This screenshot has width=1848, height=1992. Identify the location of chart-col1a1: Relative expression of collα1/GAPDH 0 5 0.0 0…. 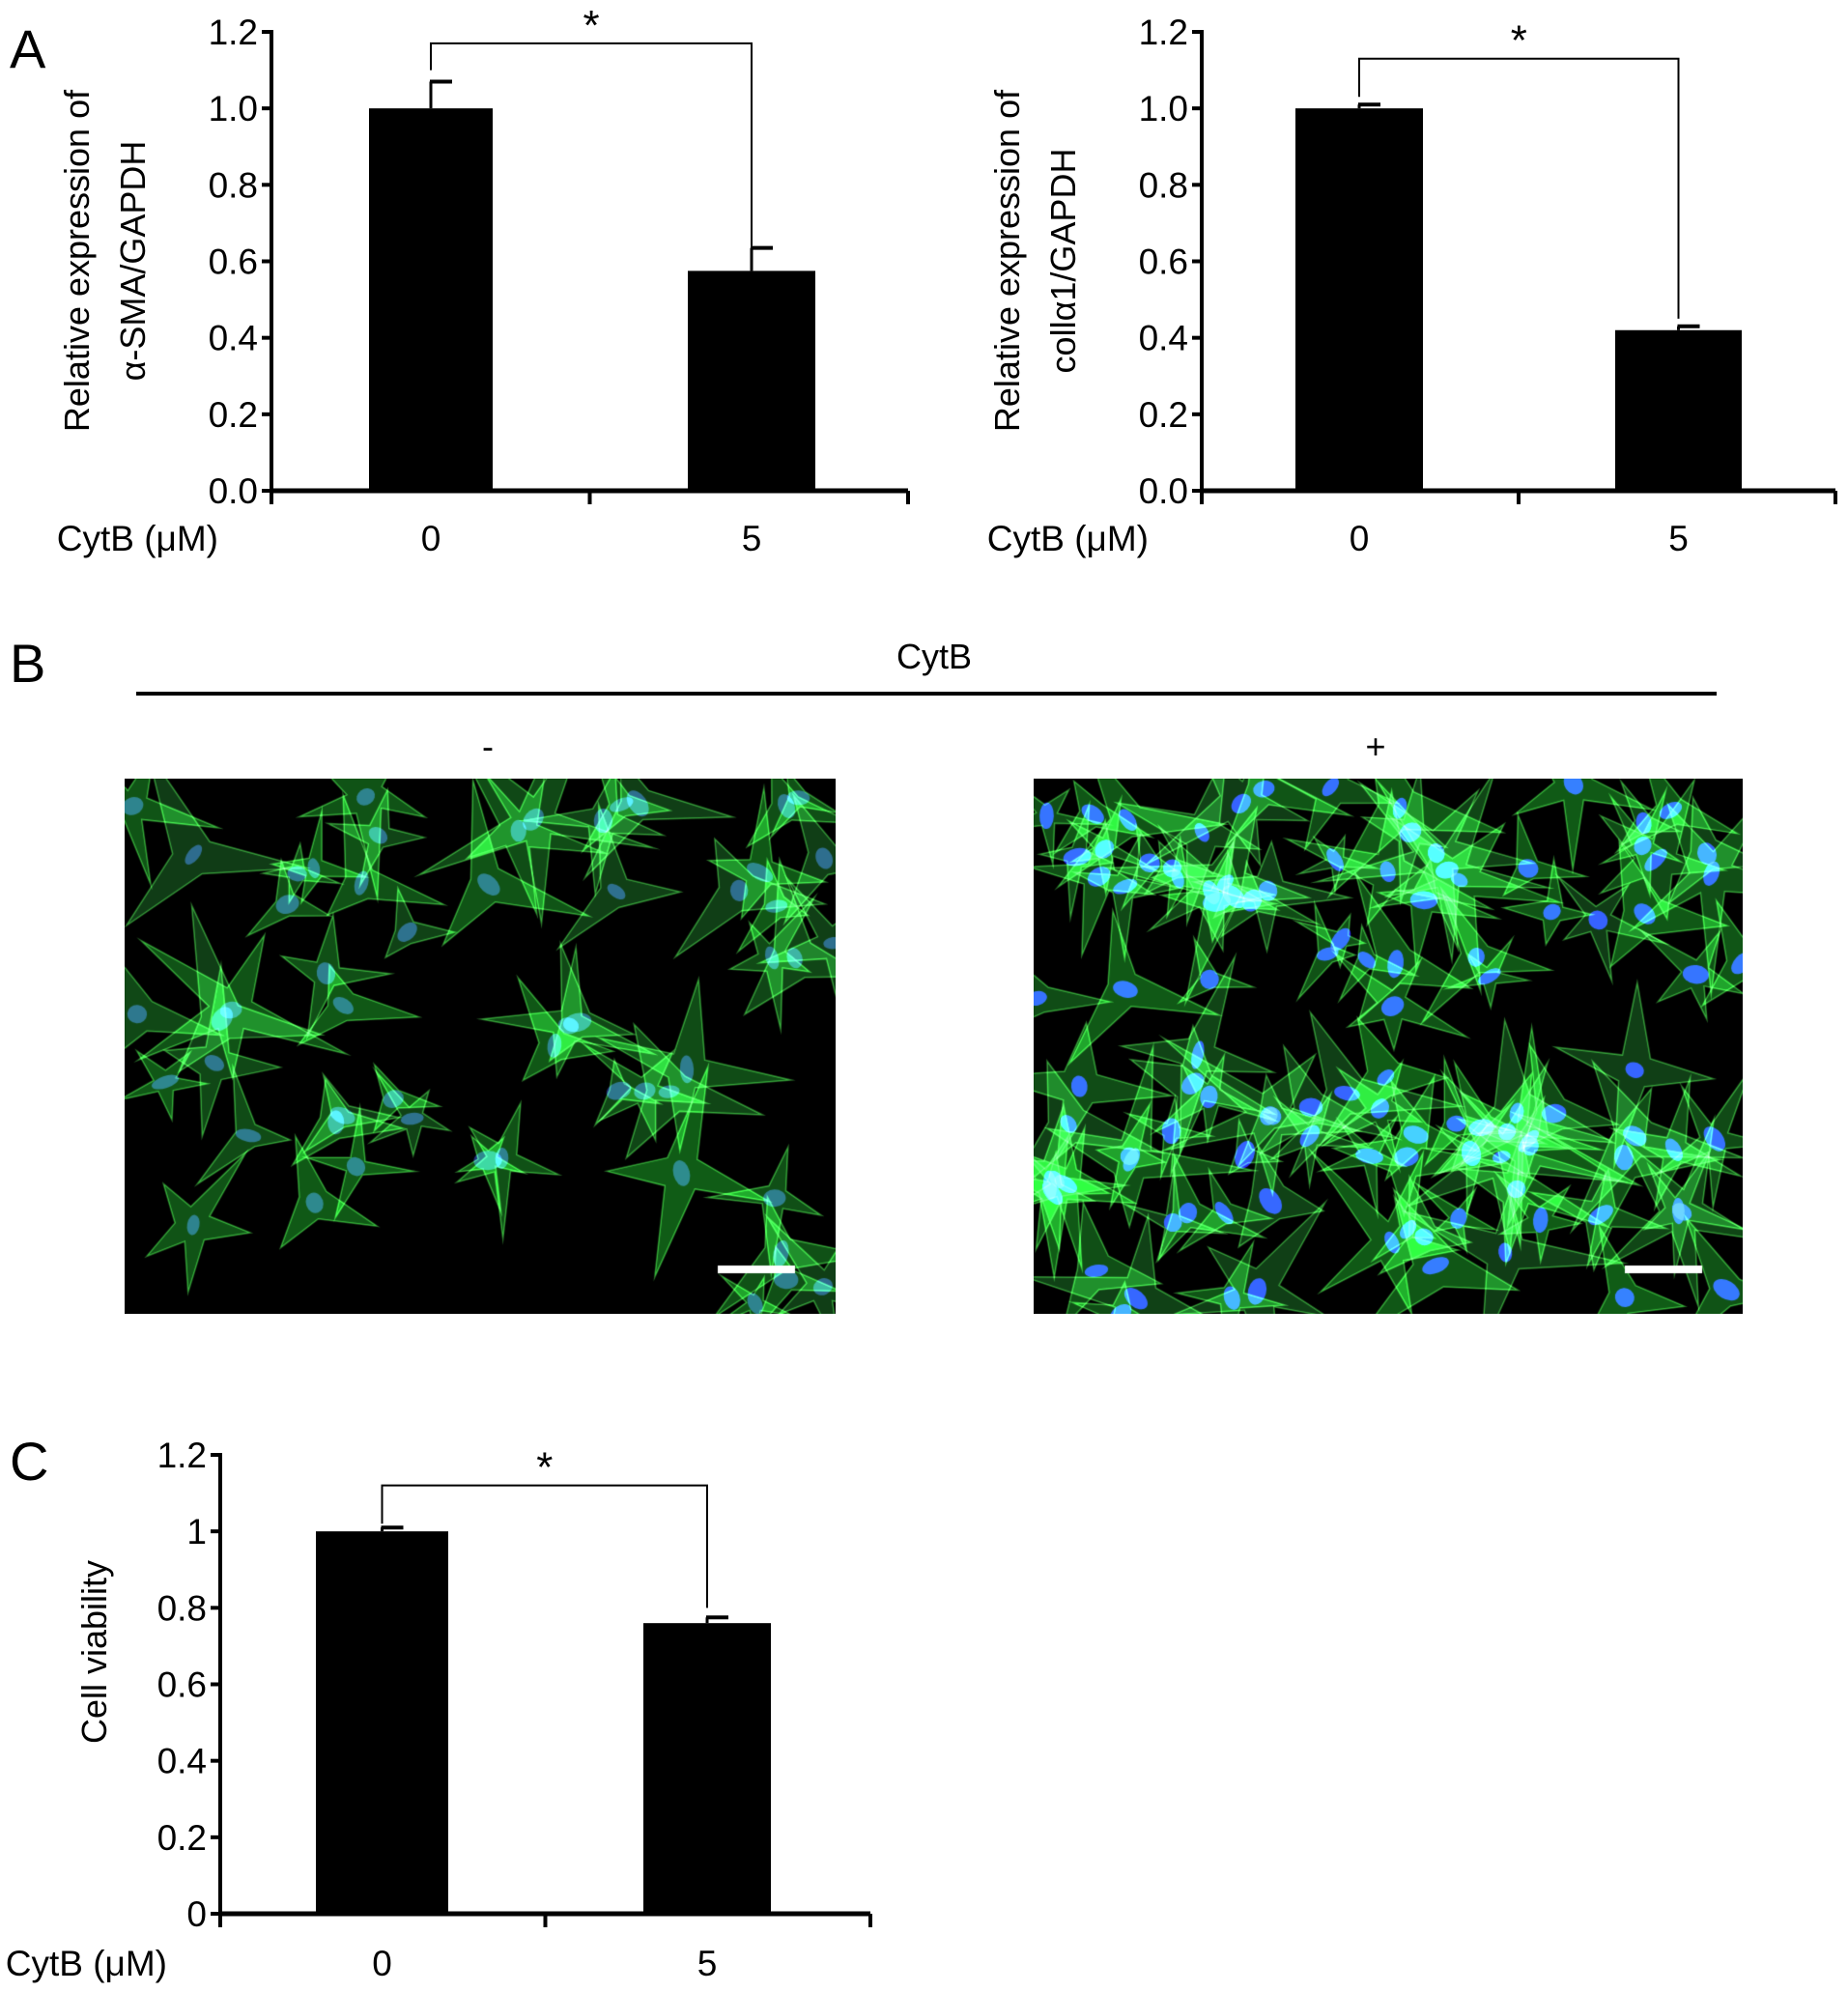
(1412, 285).